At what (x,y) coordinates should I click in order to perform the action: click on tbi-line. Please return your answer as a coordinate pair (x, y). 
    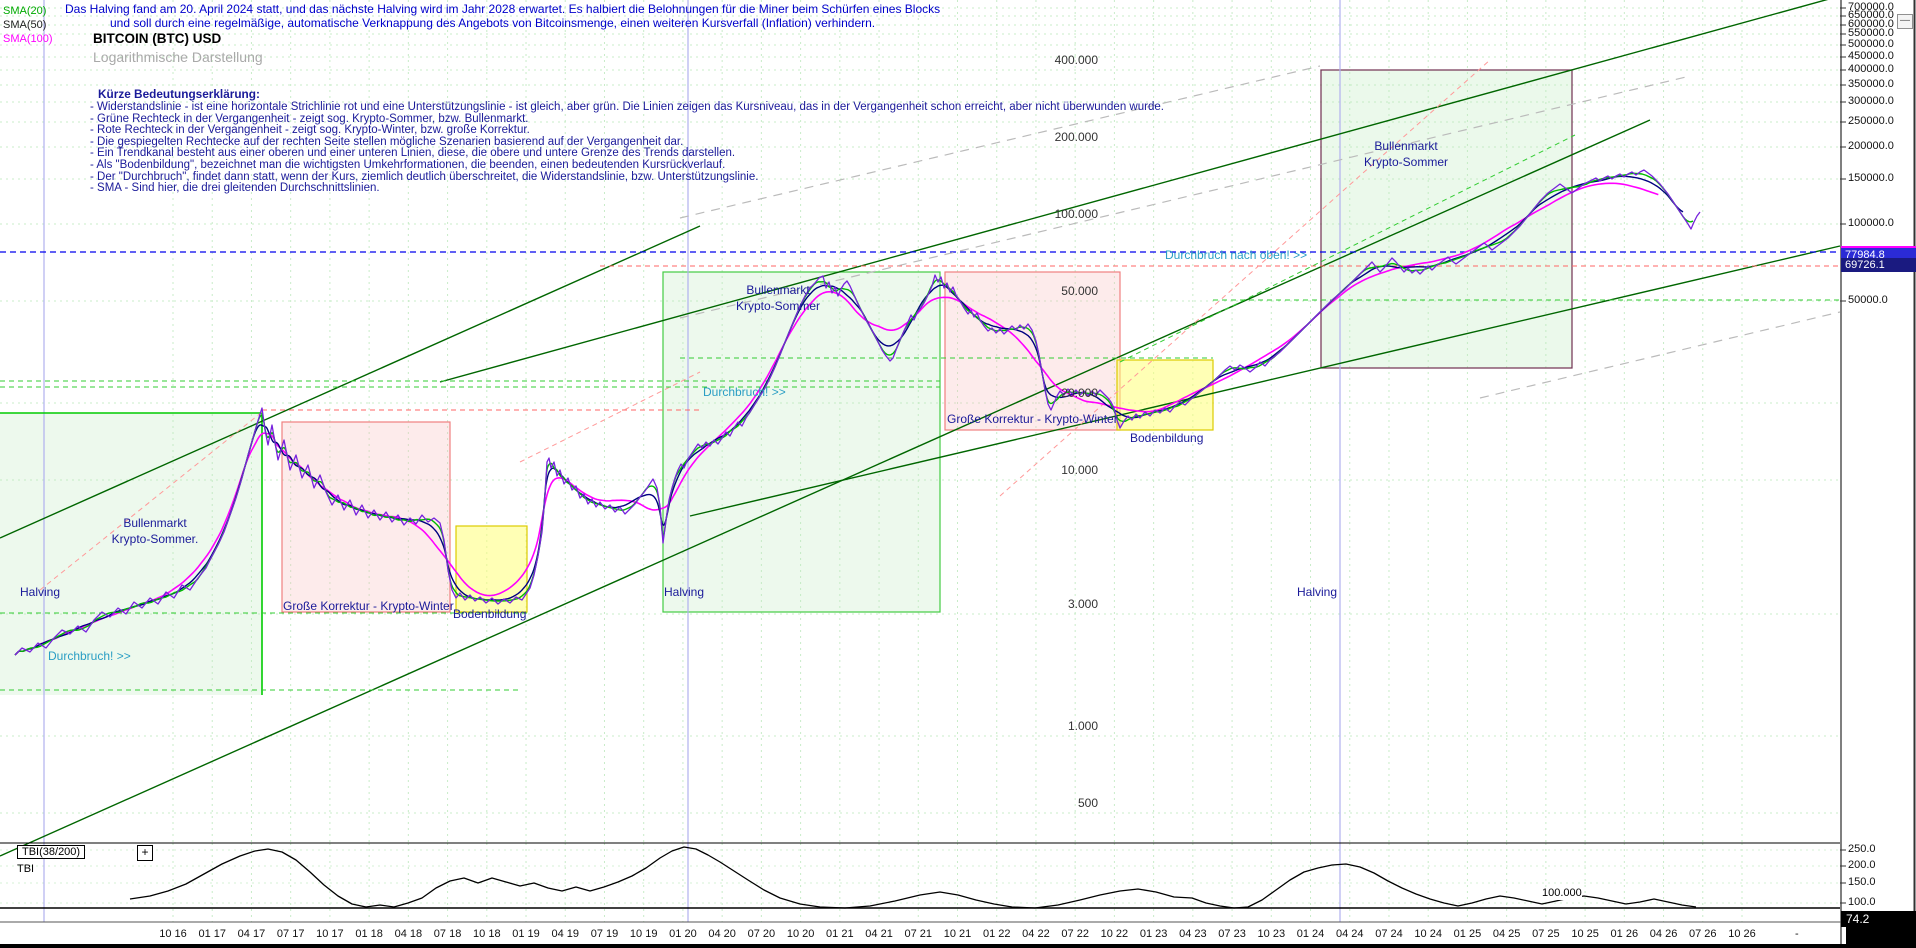
    Looking at the image, I should click on (913, 877).